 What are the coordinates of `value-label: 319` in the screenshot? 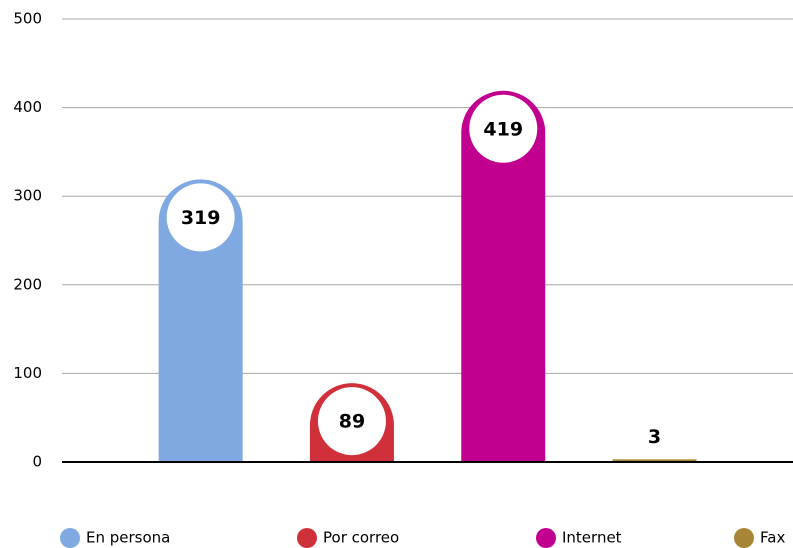 It's located at (201, 218).